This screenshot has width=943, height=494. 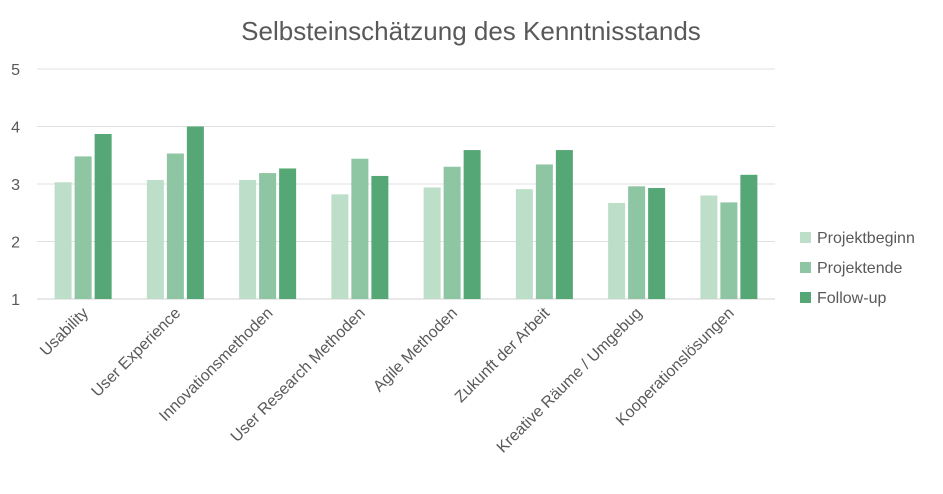 I want to click on y-tick-label: 3, so click(x=15, y=185).